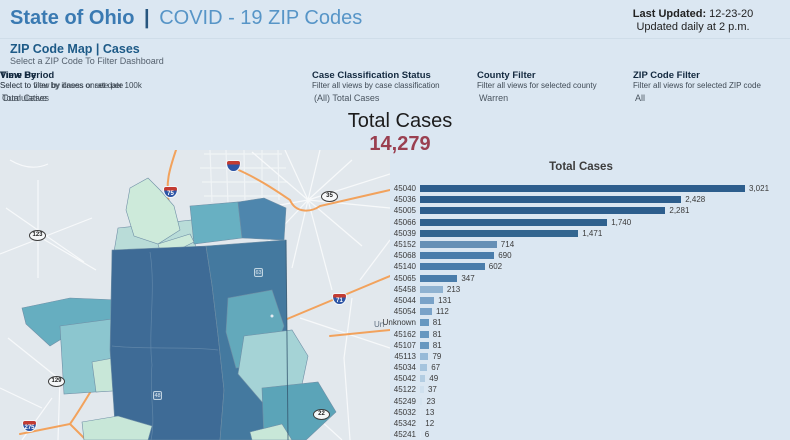 This screenshot has height=440, width=790. I want to click on filter-label: Case Classification Status, so click(371, 75).